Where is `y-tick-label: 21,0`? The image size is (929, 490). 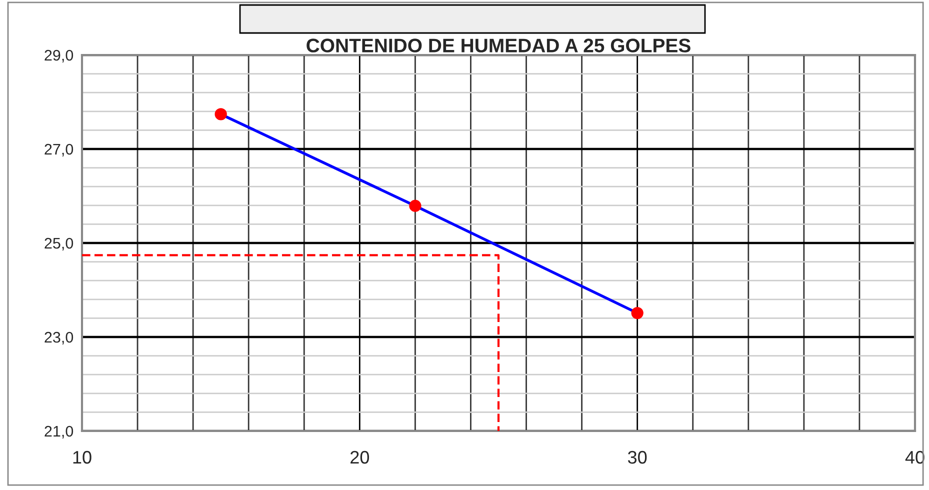 y-tick-label: 21,0 is located at coordinates (59, 432).